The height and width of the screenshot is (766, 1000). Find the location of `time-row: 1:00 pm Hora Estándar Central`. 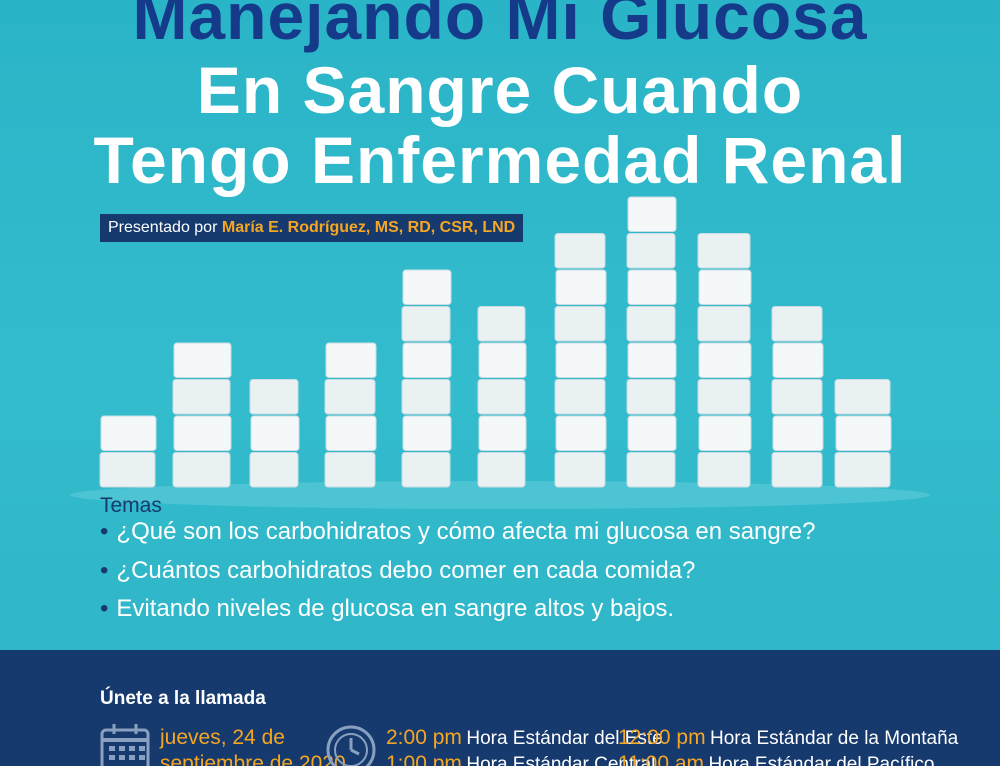

time-row: 1:00 pm Hora Estándar Central is located at coordinates (520, 759).